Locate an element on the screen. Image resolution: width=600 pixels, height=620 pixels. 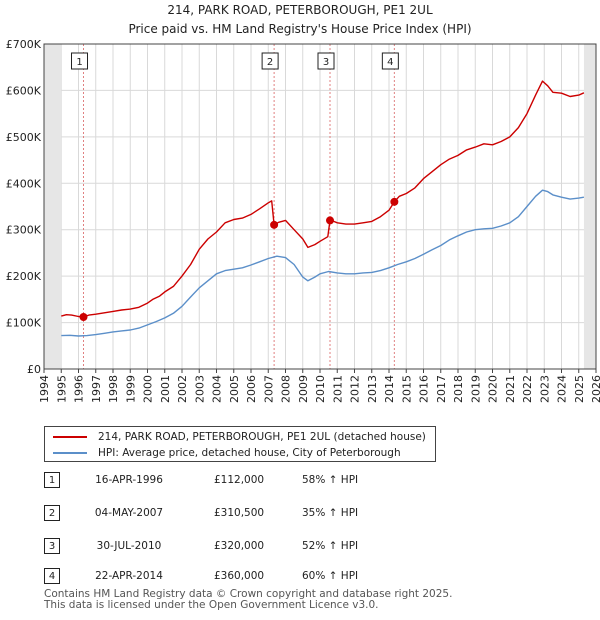
x-tick-label: 2001 is located at coordinates (165, 389).